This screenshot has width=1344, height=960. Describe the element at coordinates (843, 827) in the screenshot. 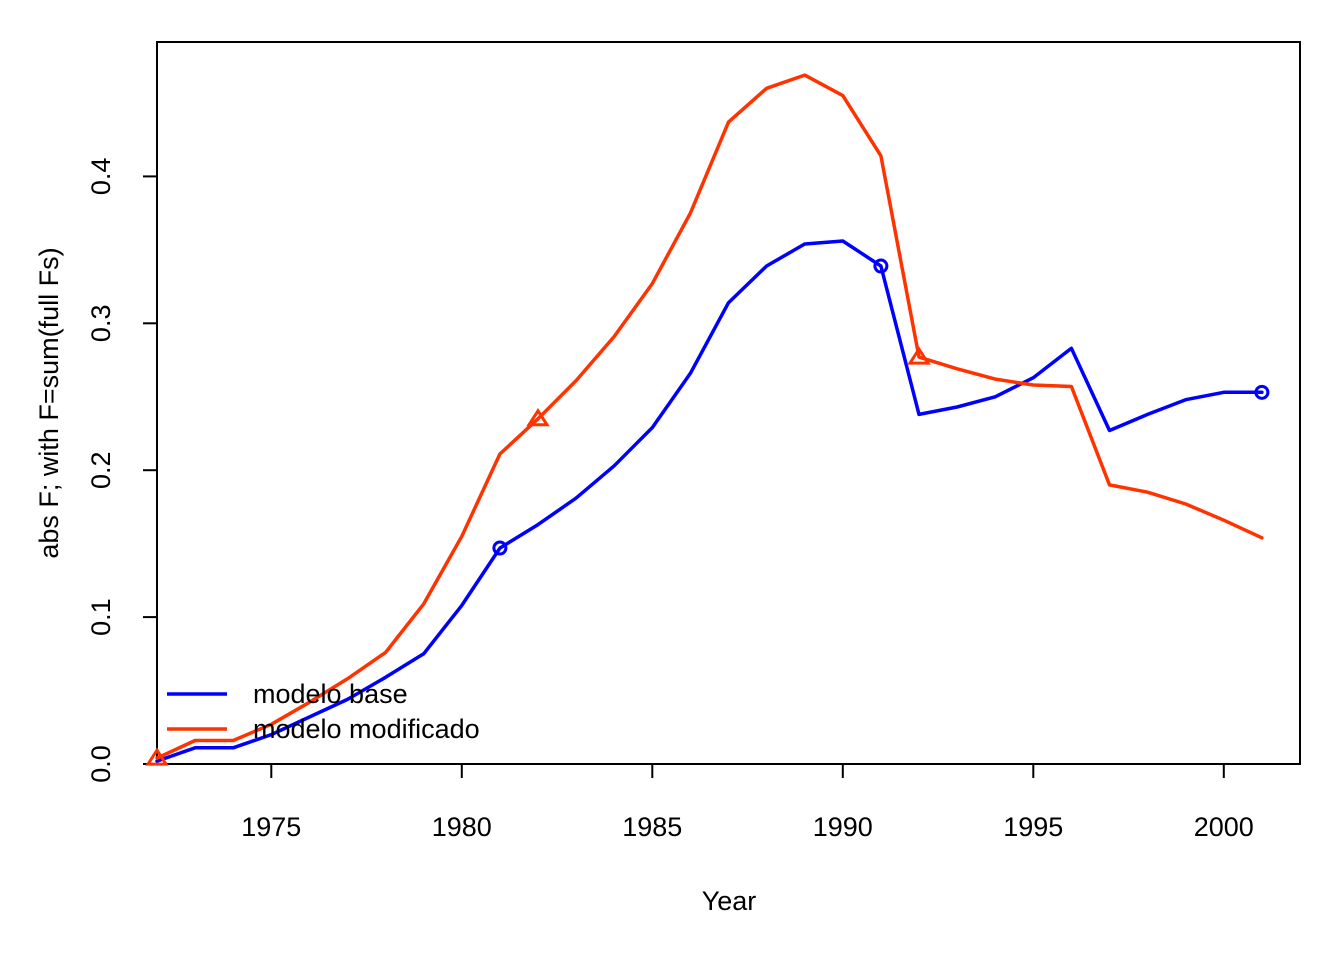

I see `x-tick-label: 1990` at that location.